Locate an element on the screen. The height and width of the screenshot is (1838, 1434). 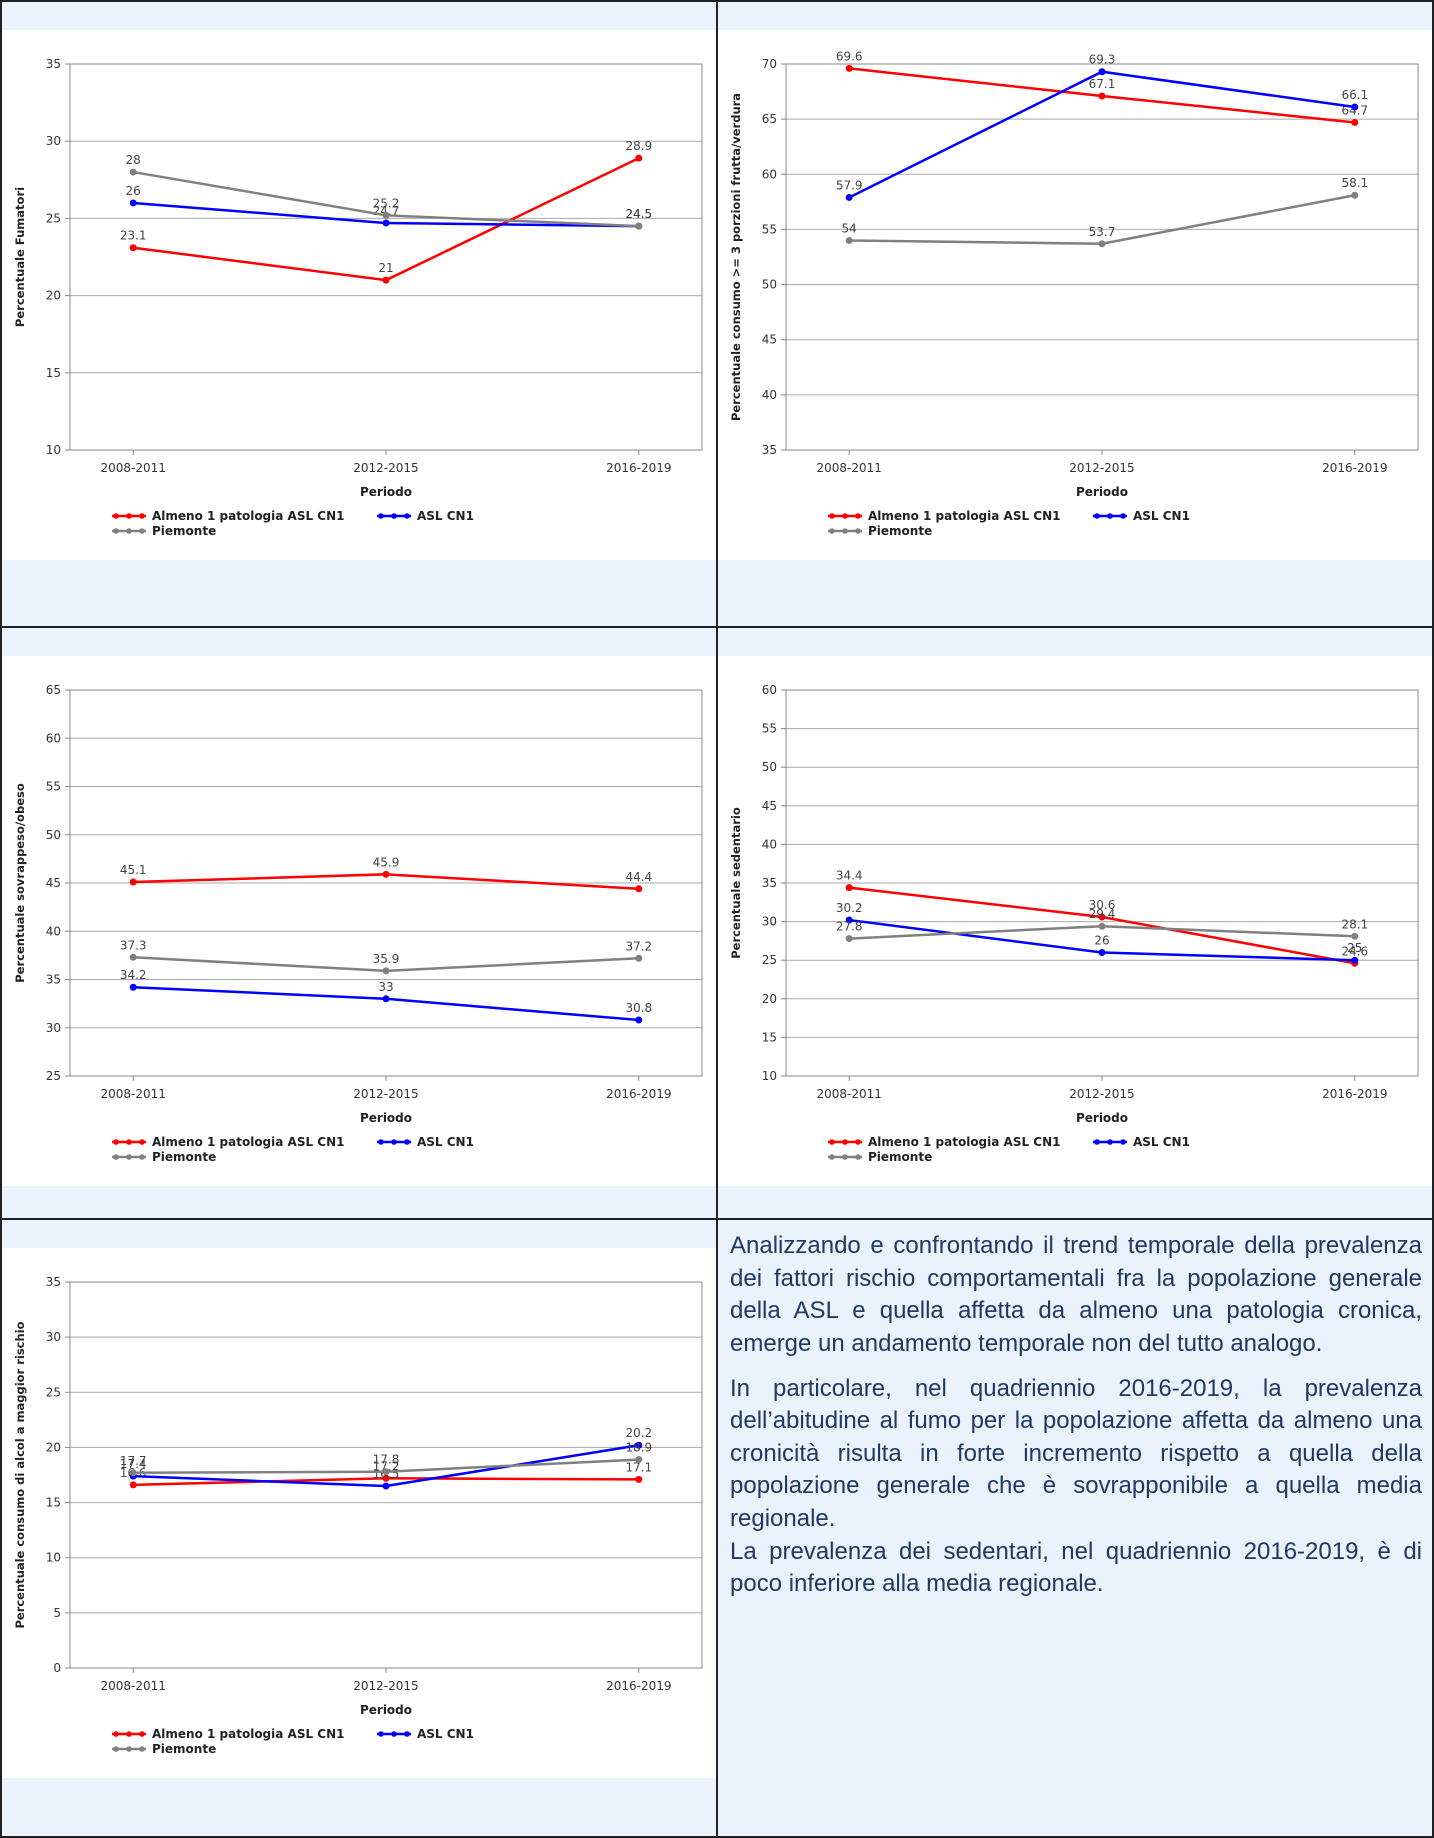
data-label: 34.2 is located at coordinates (133, 975).